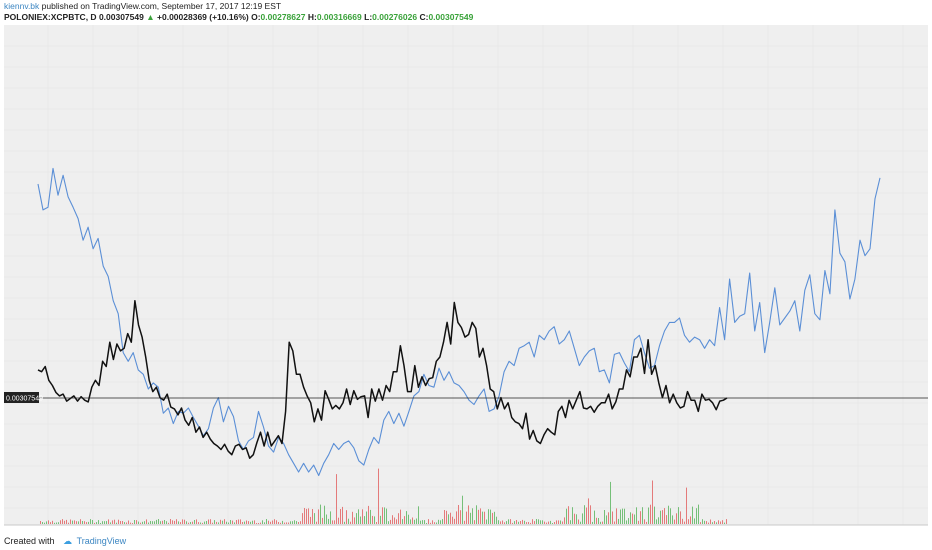  Describe the element at coordinates (383, 496) in the screenshot. I see `volume-bars` at that location.